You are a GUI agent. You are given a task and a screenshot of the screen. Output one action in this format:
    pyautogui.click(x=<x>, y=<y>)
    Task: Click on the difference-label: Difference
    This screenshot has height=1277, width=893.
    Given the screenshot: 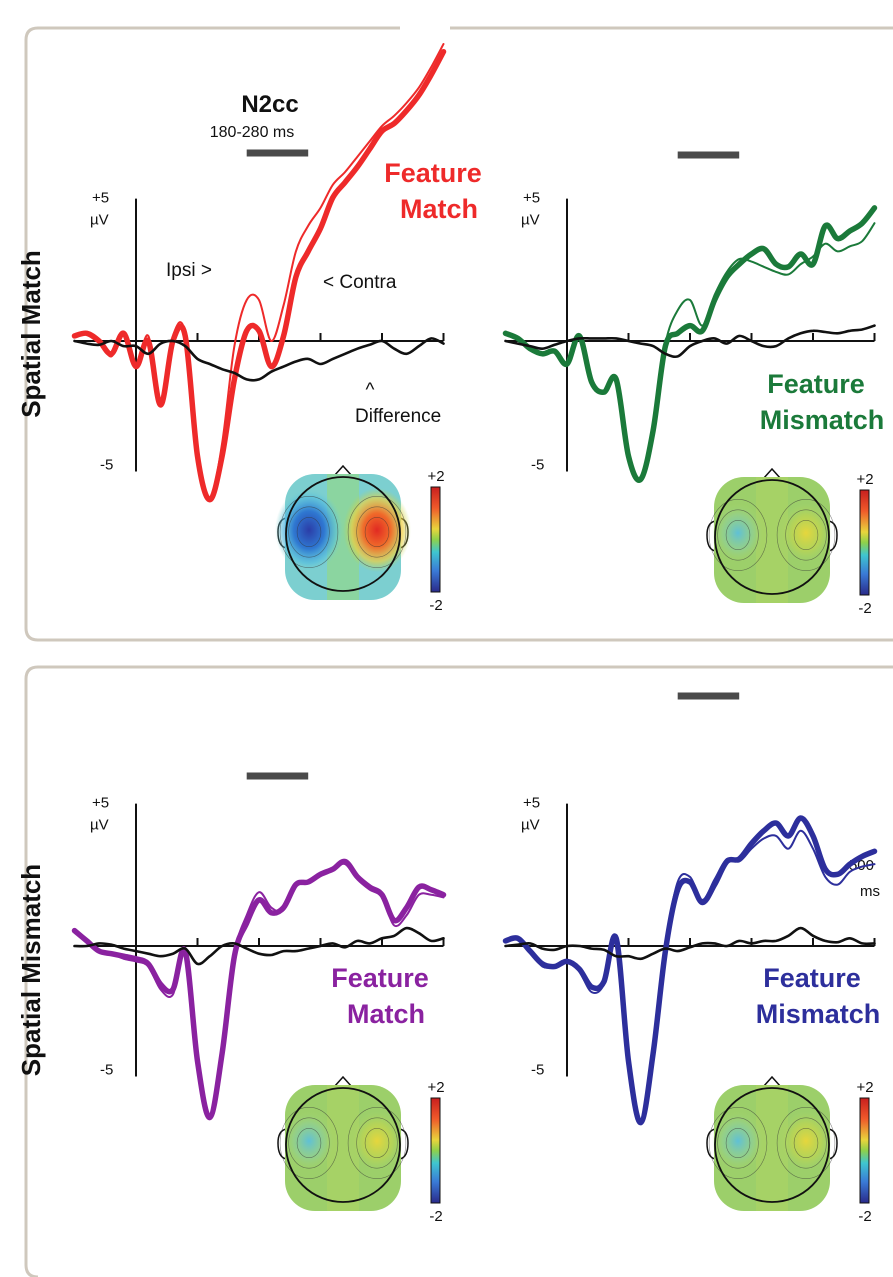 What is the action you would take?
    pyautogui.click(x=398, y=416)
    